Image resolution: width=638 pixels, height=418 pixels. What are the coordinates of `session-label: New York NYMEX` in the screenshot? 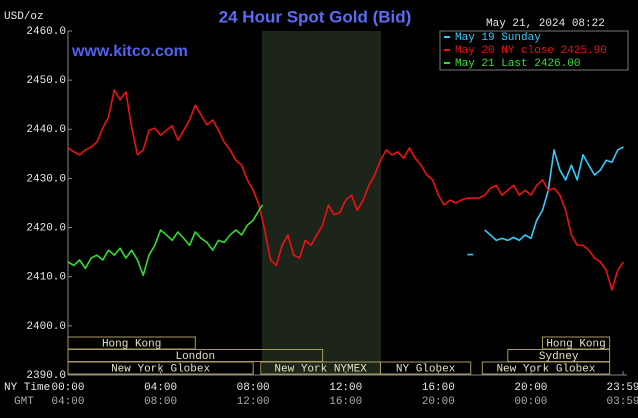 It's located at (320, 369).